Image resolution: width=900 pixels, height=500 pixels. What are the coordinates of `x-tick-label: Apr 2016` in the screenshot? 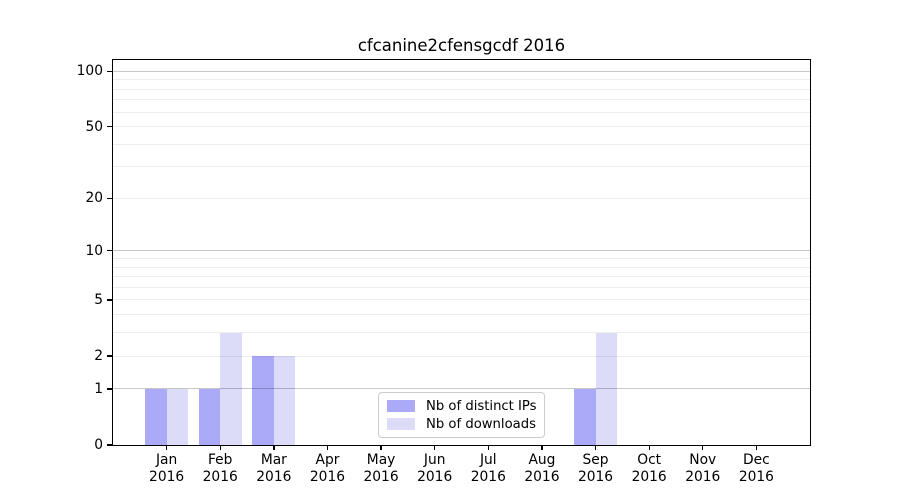 It's located at (327, 468).